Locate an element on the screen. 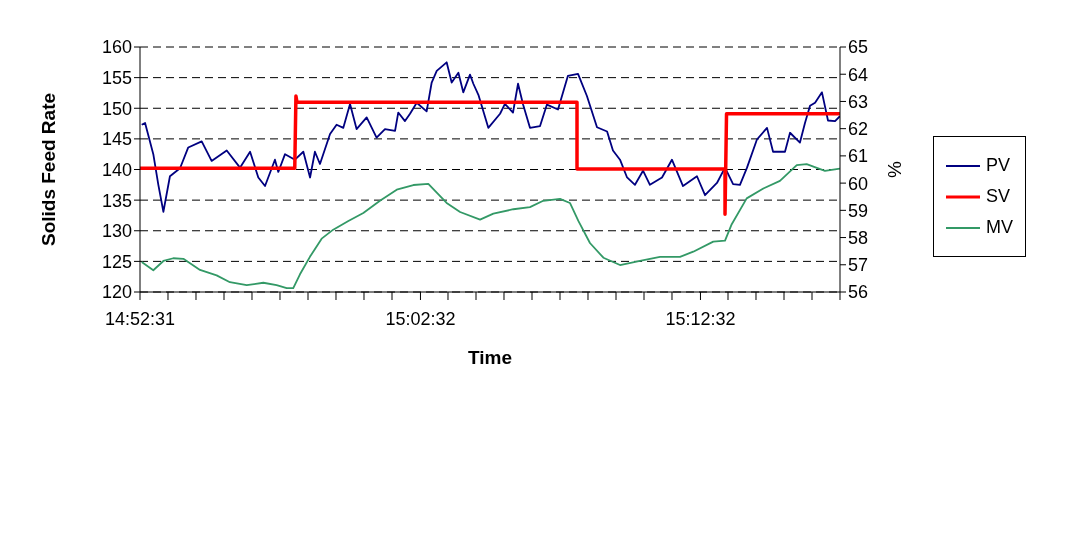 Image resolution: width=1076 pixels, height=542 pixels. x-tick-label: 15:02:32 is located at coordinates (420, 318).